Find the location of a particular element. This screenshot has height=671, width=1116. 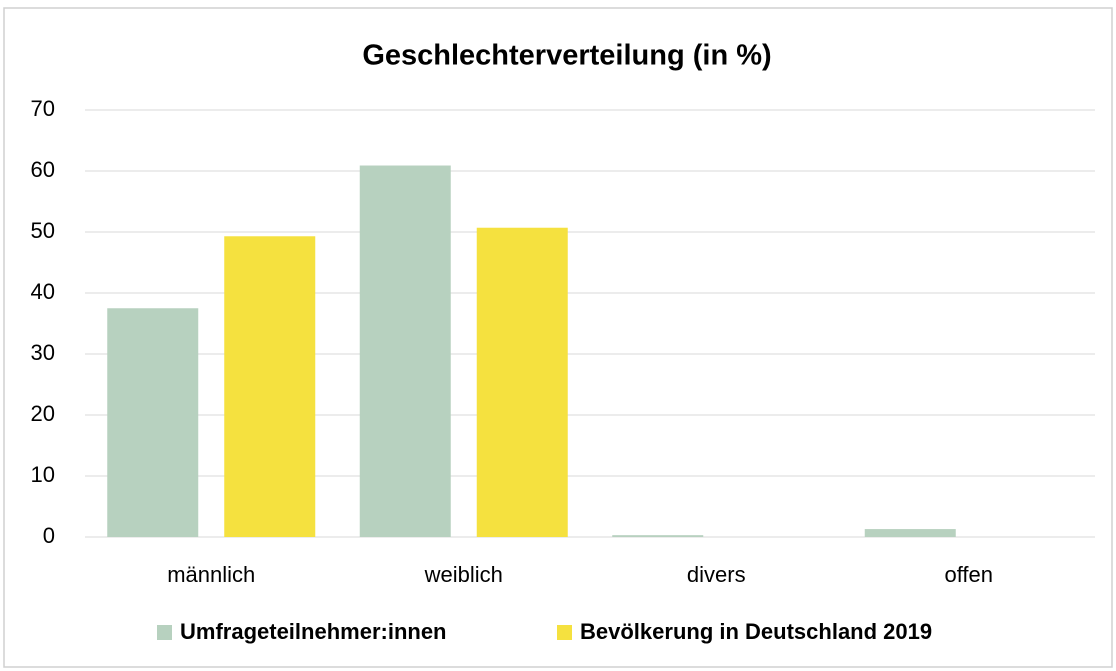

y-tick-label: 70 is located at coordinates (43, 108).